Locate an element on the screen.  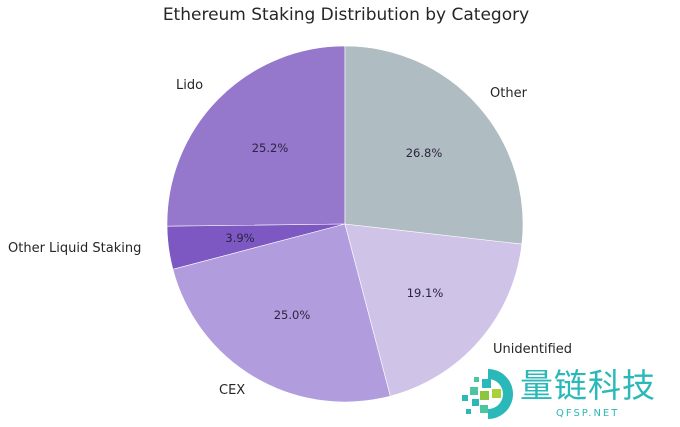
slice-label-lido: Lido is located at coordinates (190, 85).